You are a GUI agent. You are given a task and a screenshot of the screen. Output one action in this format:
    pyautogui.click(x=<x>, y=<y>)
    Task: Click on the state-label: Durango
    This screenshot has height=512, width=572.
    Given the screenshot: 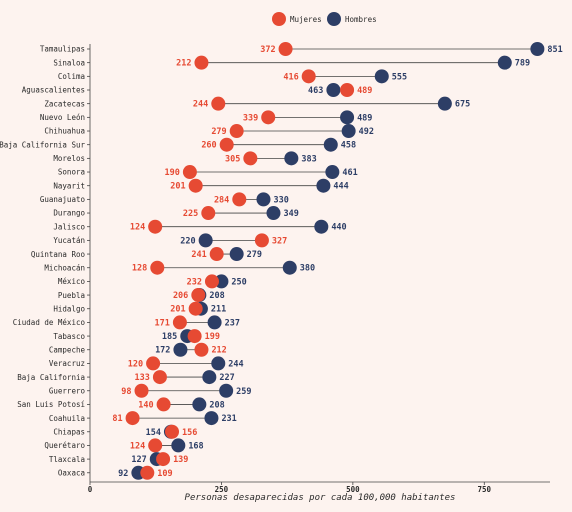 What is the action you would take?
    pyautogui.click(x=69, y=213)
    